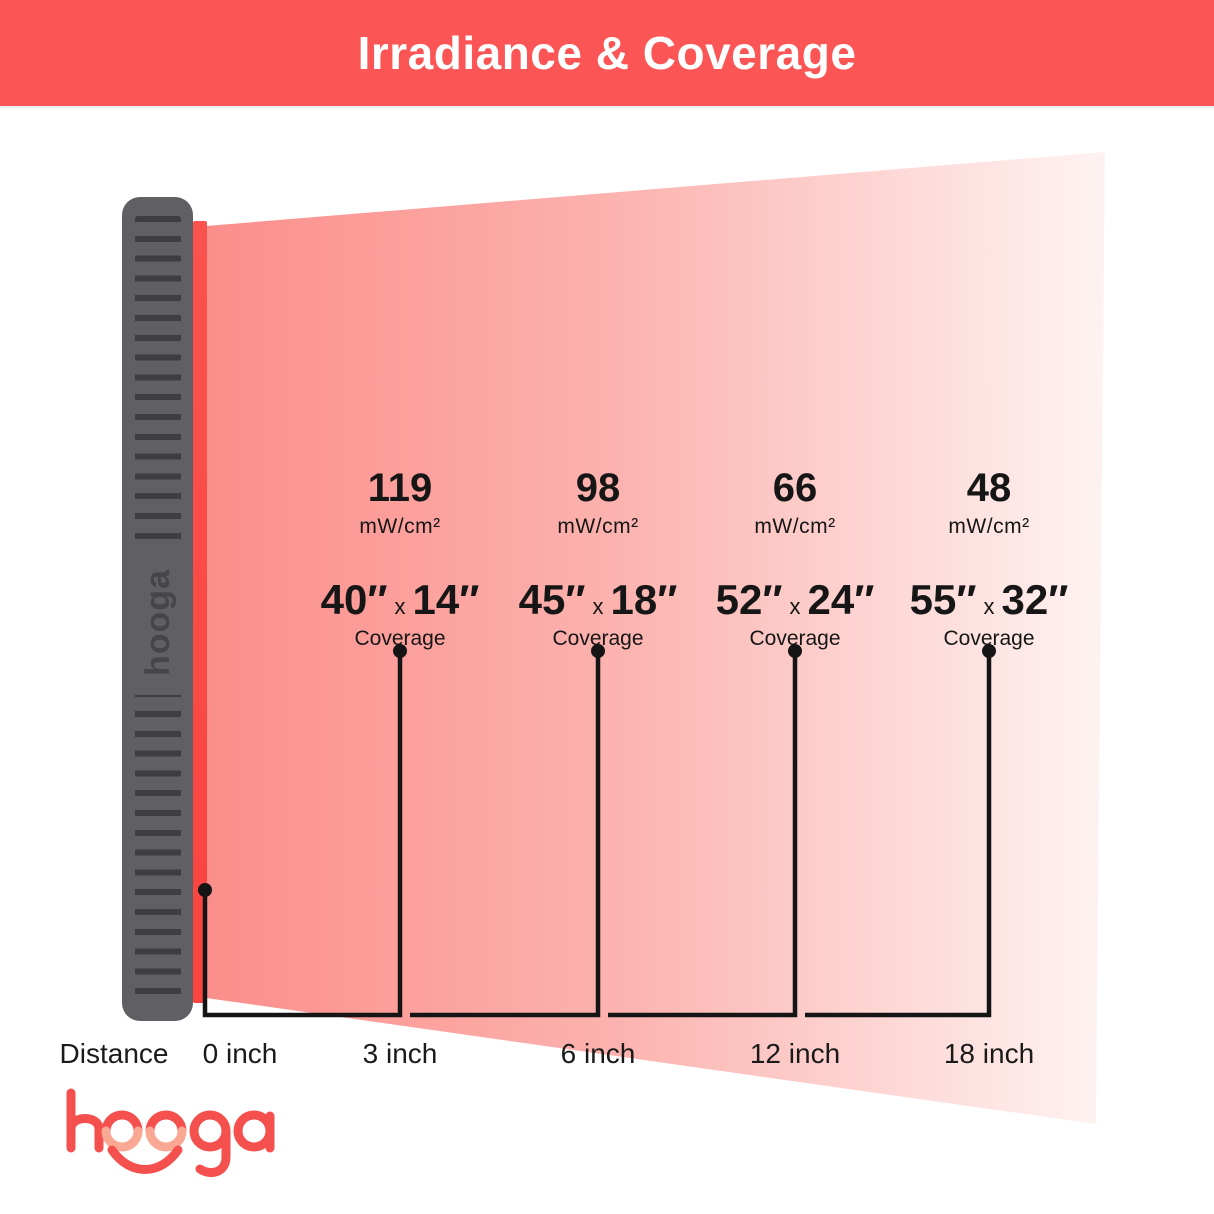 The height and width of the screenshot is (1214, 1214). Describe the element at coordinates (703, 834) in the screenshot. I see `bracket-12-inch` at that location.